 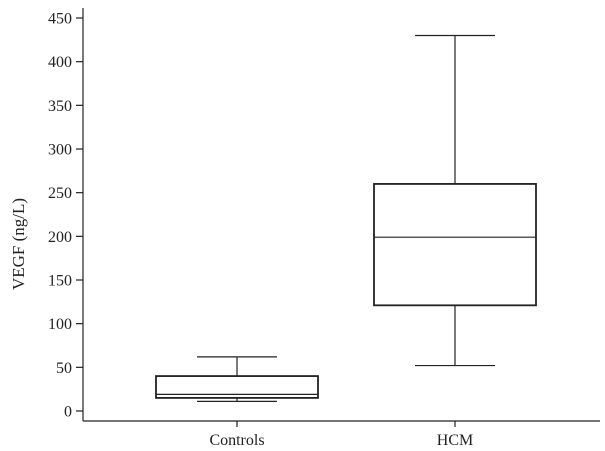 I want to click on box-controls, so click(x=237, y=379).